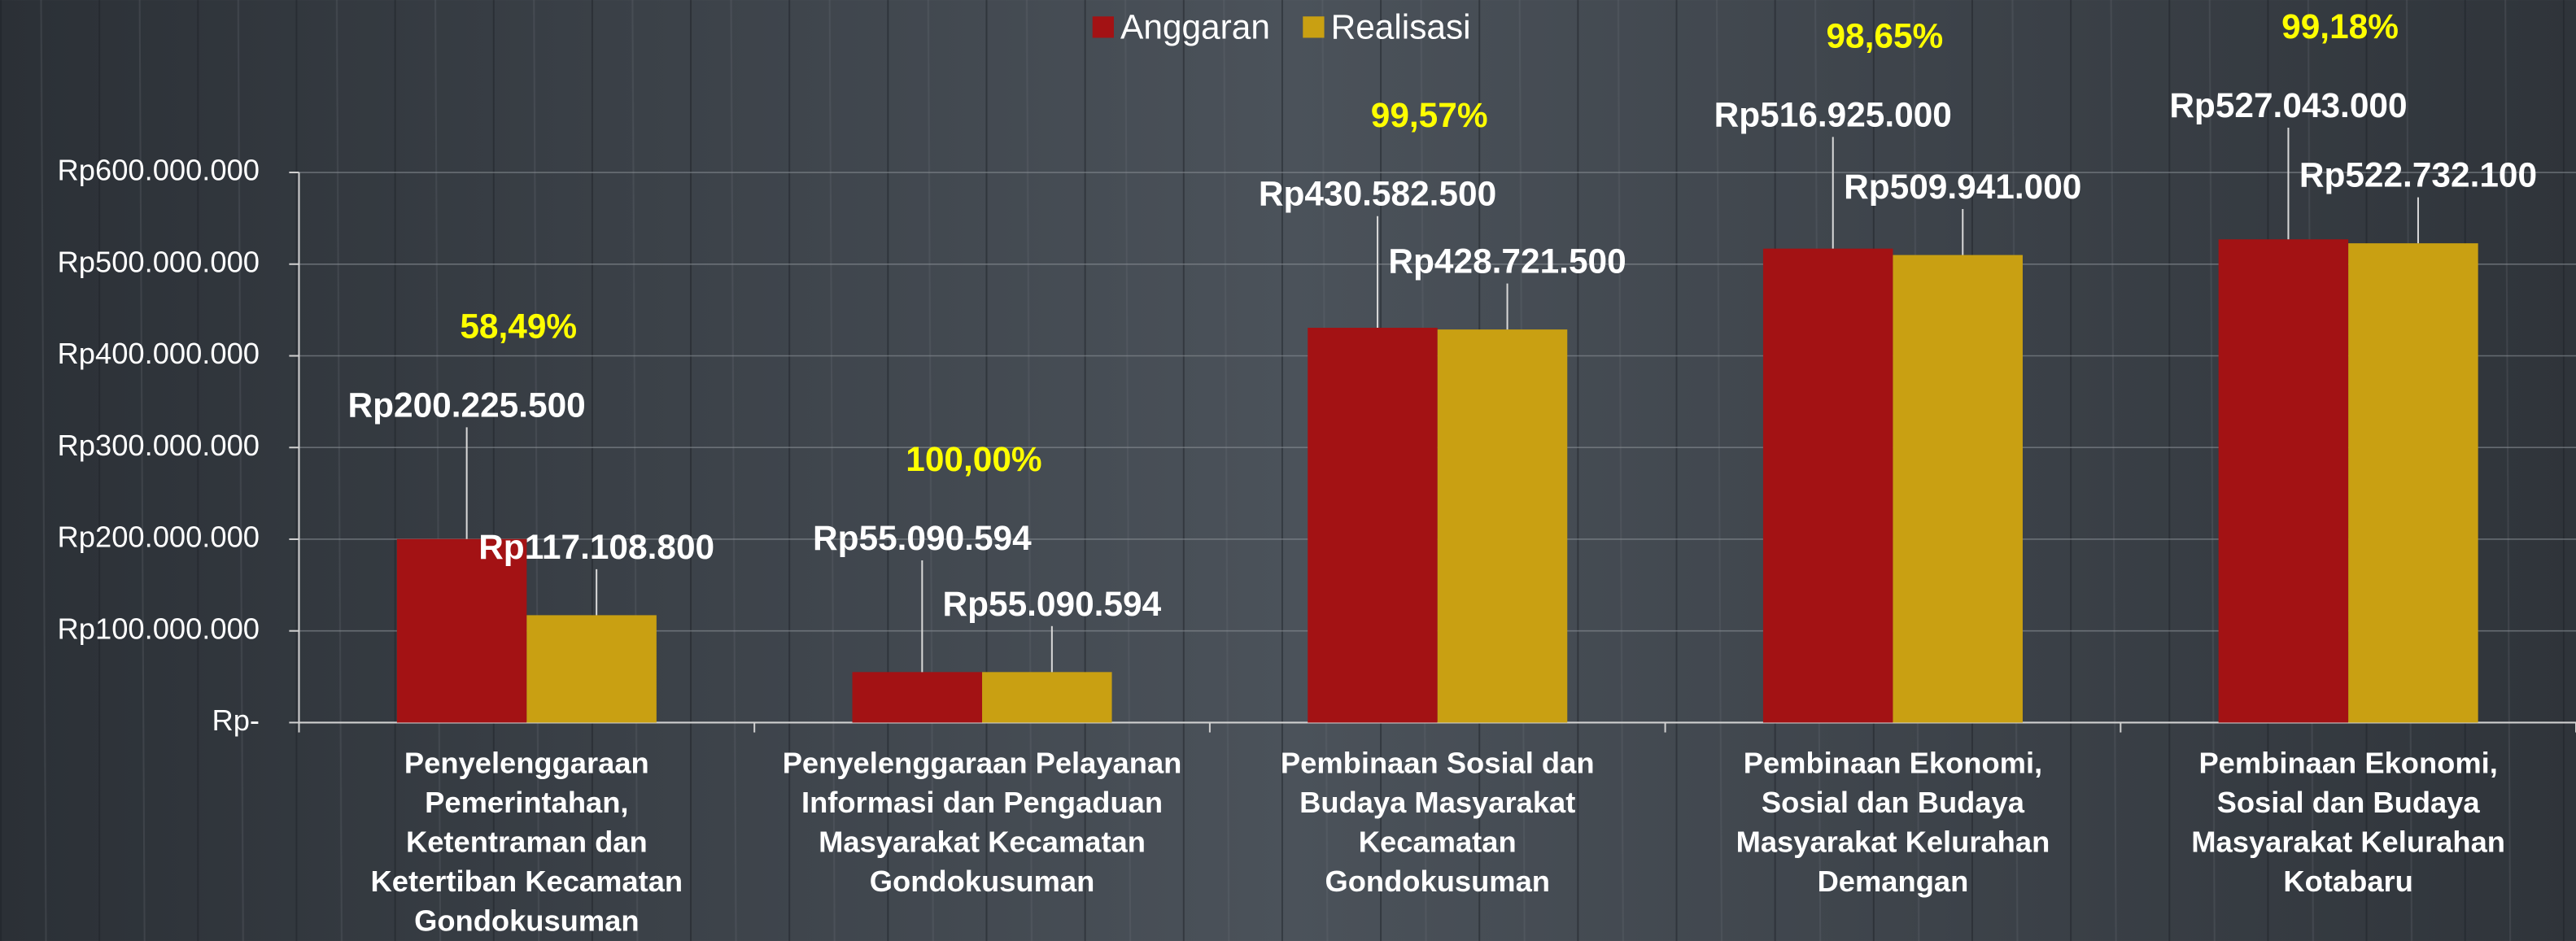 The height and width of the screenshot is (941, 2576). What do you see at coordinates (982, 764) in the screenshot?
I see `x-tick-label: Penyelenggaraan Pelayanan` at bounding box center [982, 764].